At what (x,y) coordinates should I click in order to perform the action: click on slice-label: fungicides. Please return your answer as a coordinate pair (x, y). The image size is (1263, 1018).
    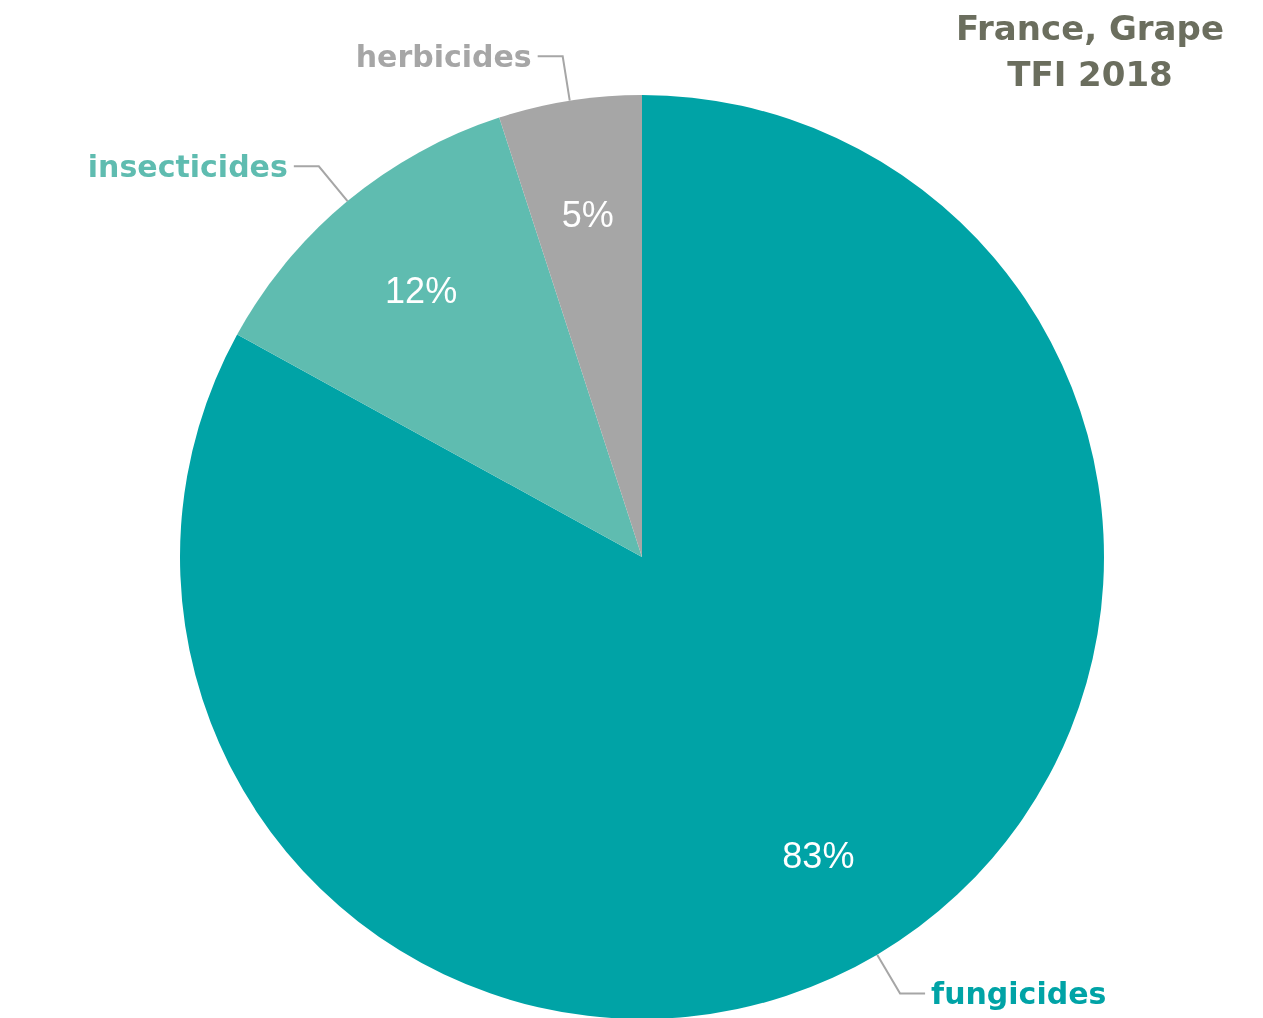
    Looking at the image, I should click on (1019, 993).